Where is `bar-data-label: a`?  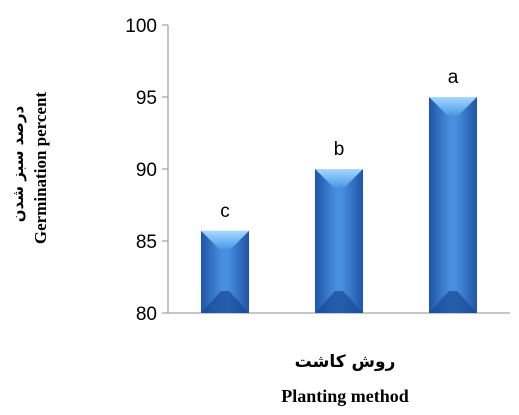 bar-data-label: a is located at coordinates (453, 77).